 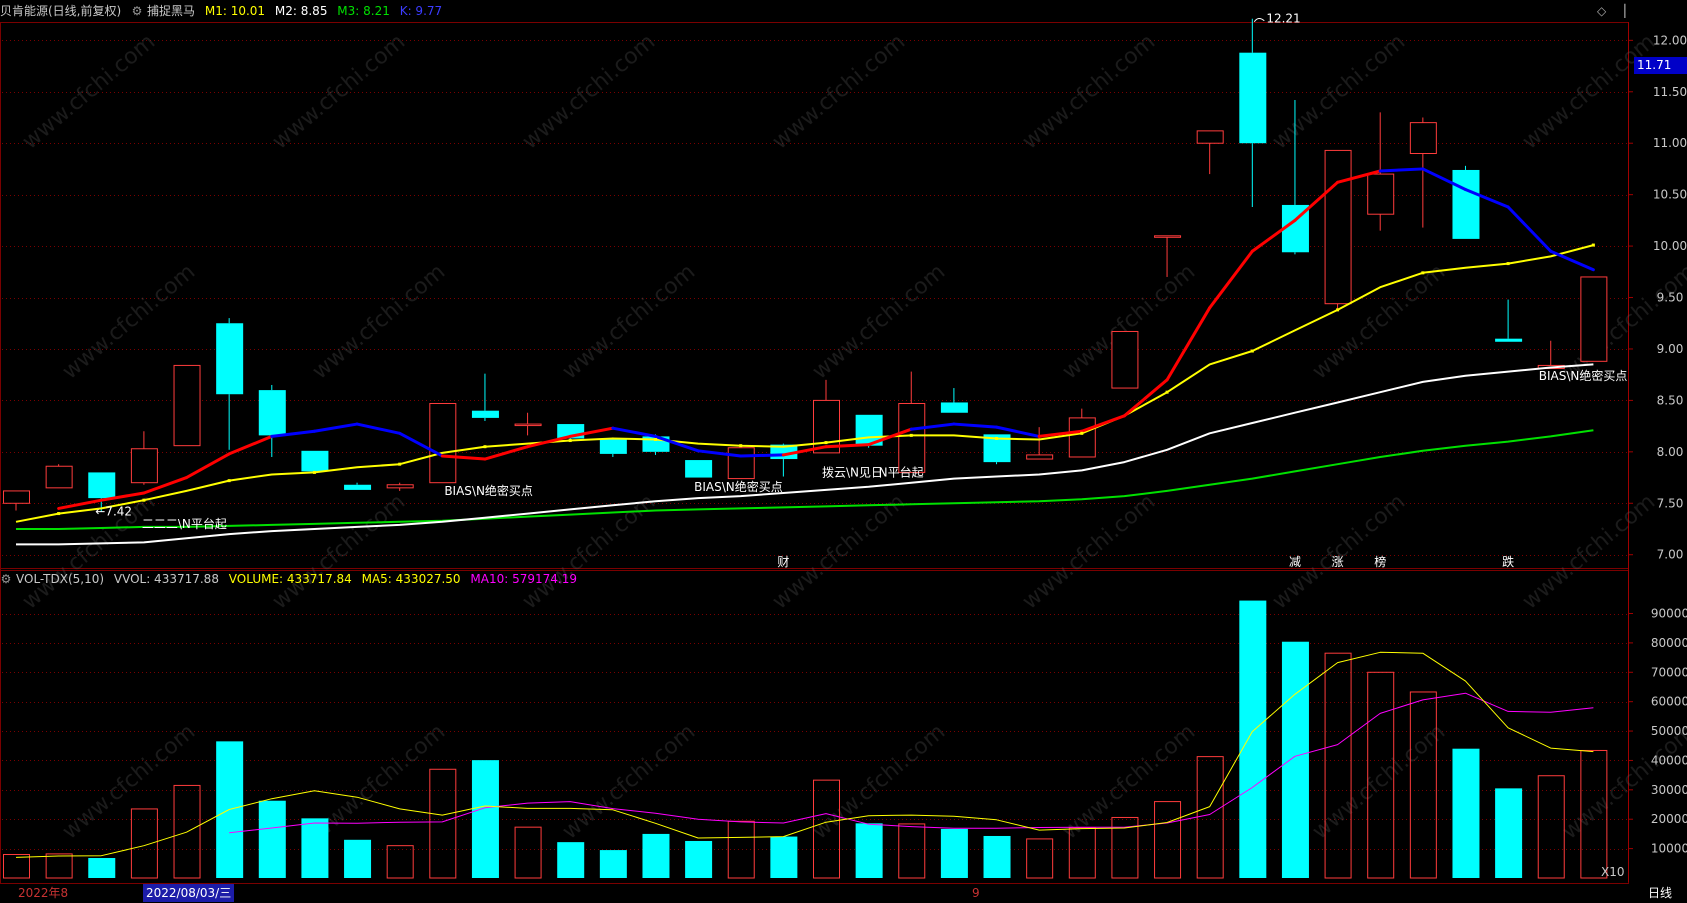 What do you see at coordinates (1670, 555) in the screenshot?
I see `price-axis-label: 7.00` at bounding box center [1670, 555].